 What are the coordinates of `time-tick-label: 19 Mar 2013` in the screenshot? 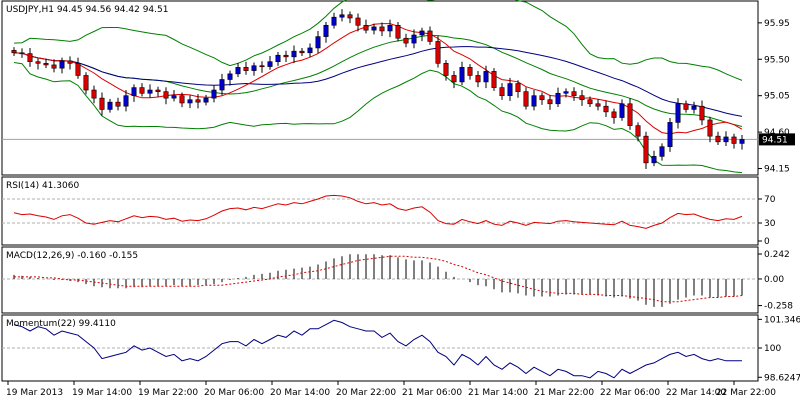 It's located at (34, 393).